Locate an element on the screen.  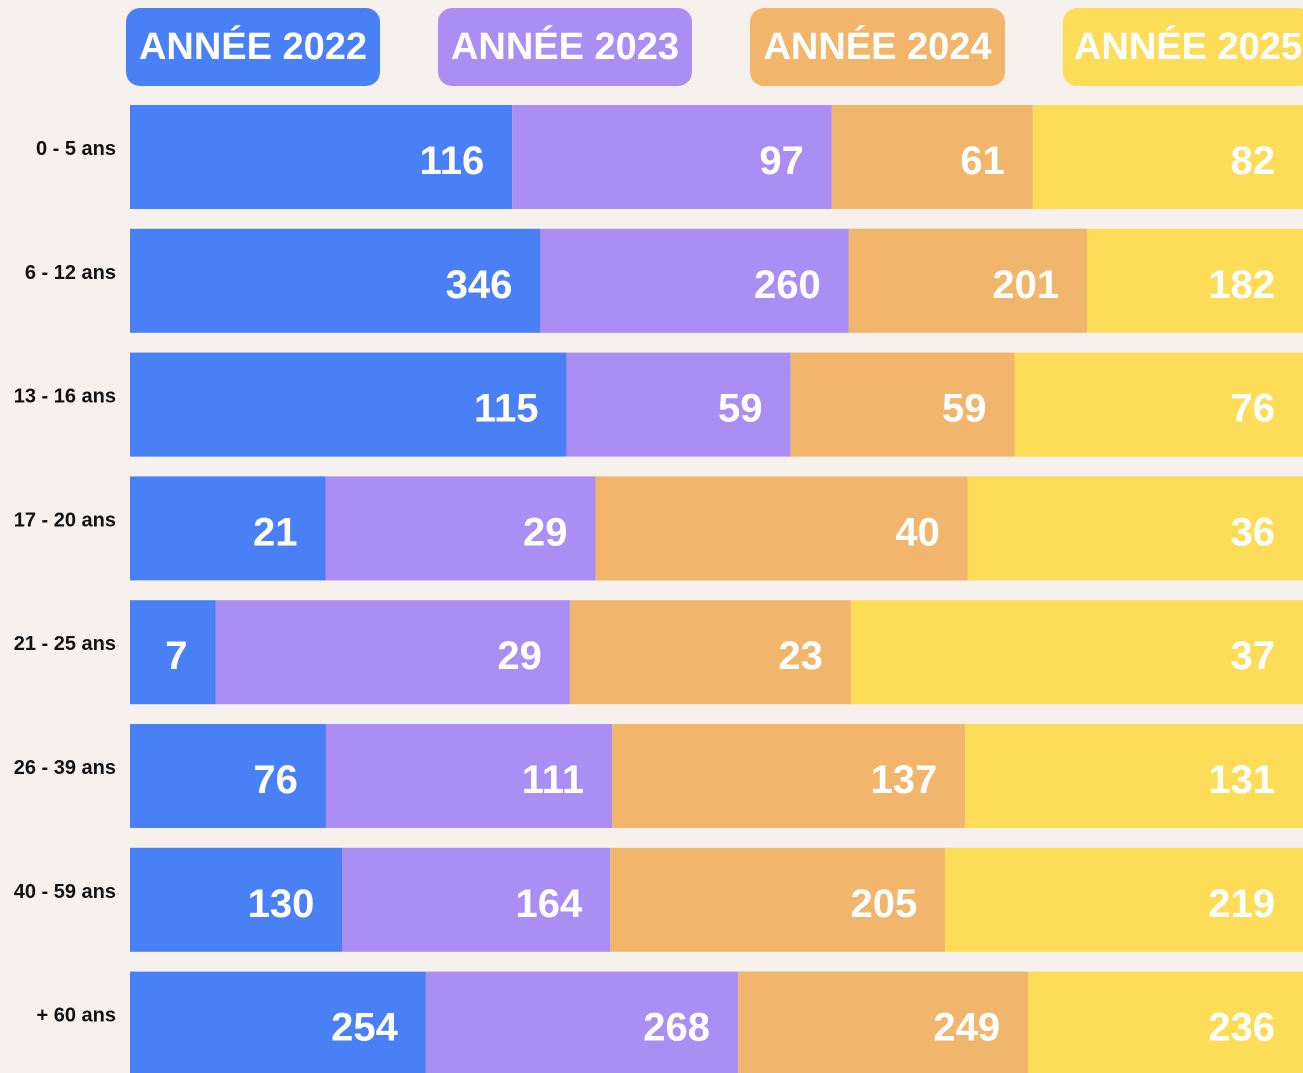
category-label: 6 - 12 ans is located at coordinates (70, 273).